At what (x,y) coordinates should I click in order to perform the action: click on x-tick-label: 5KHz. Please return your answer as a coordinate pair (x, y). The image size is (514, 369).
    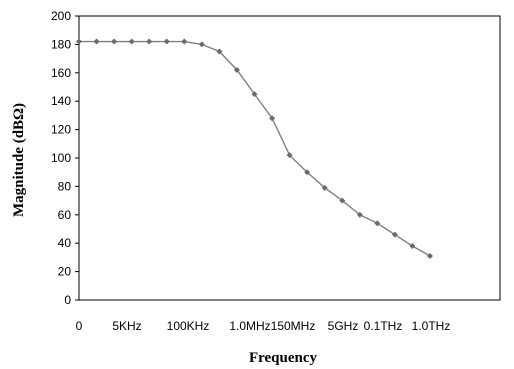
    Looking at the image, I should click on (126, 326).